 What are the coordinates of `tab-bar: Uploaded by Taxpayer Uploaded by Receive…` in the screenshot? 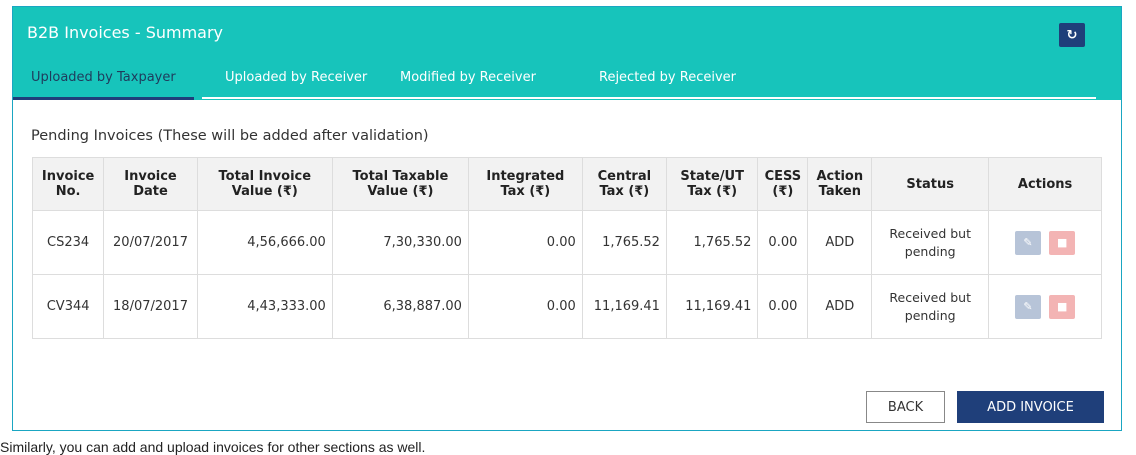 It's located at (567, 82).